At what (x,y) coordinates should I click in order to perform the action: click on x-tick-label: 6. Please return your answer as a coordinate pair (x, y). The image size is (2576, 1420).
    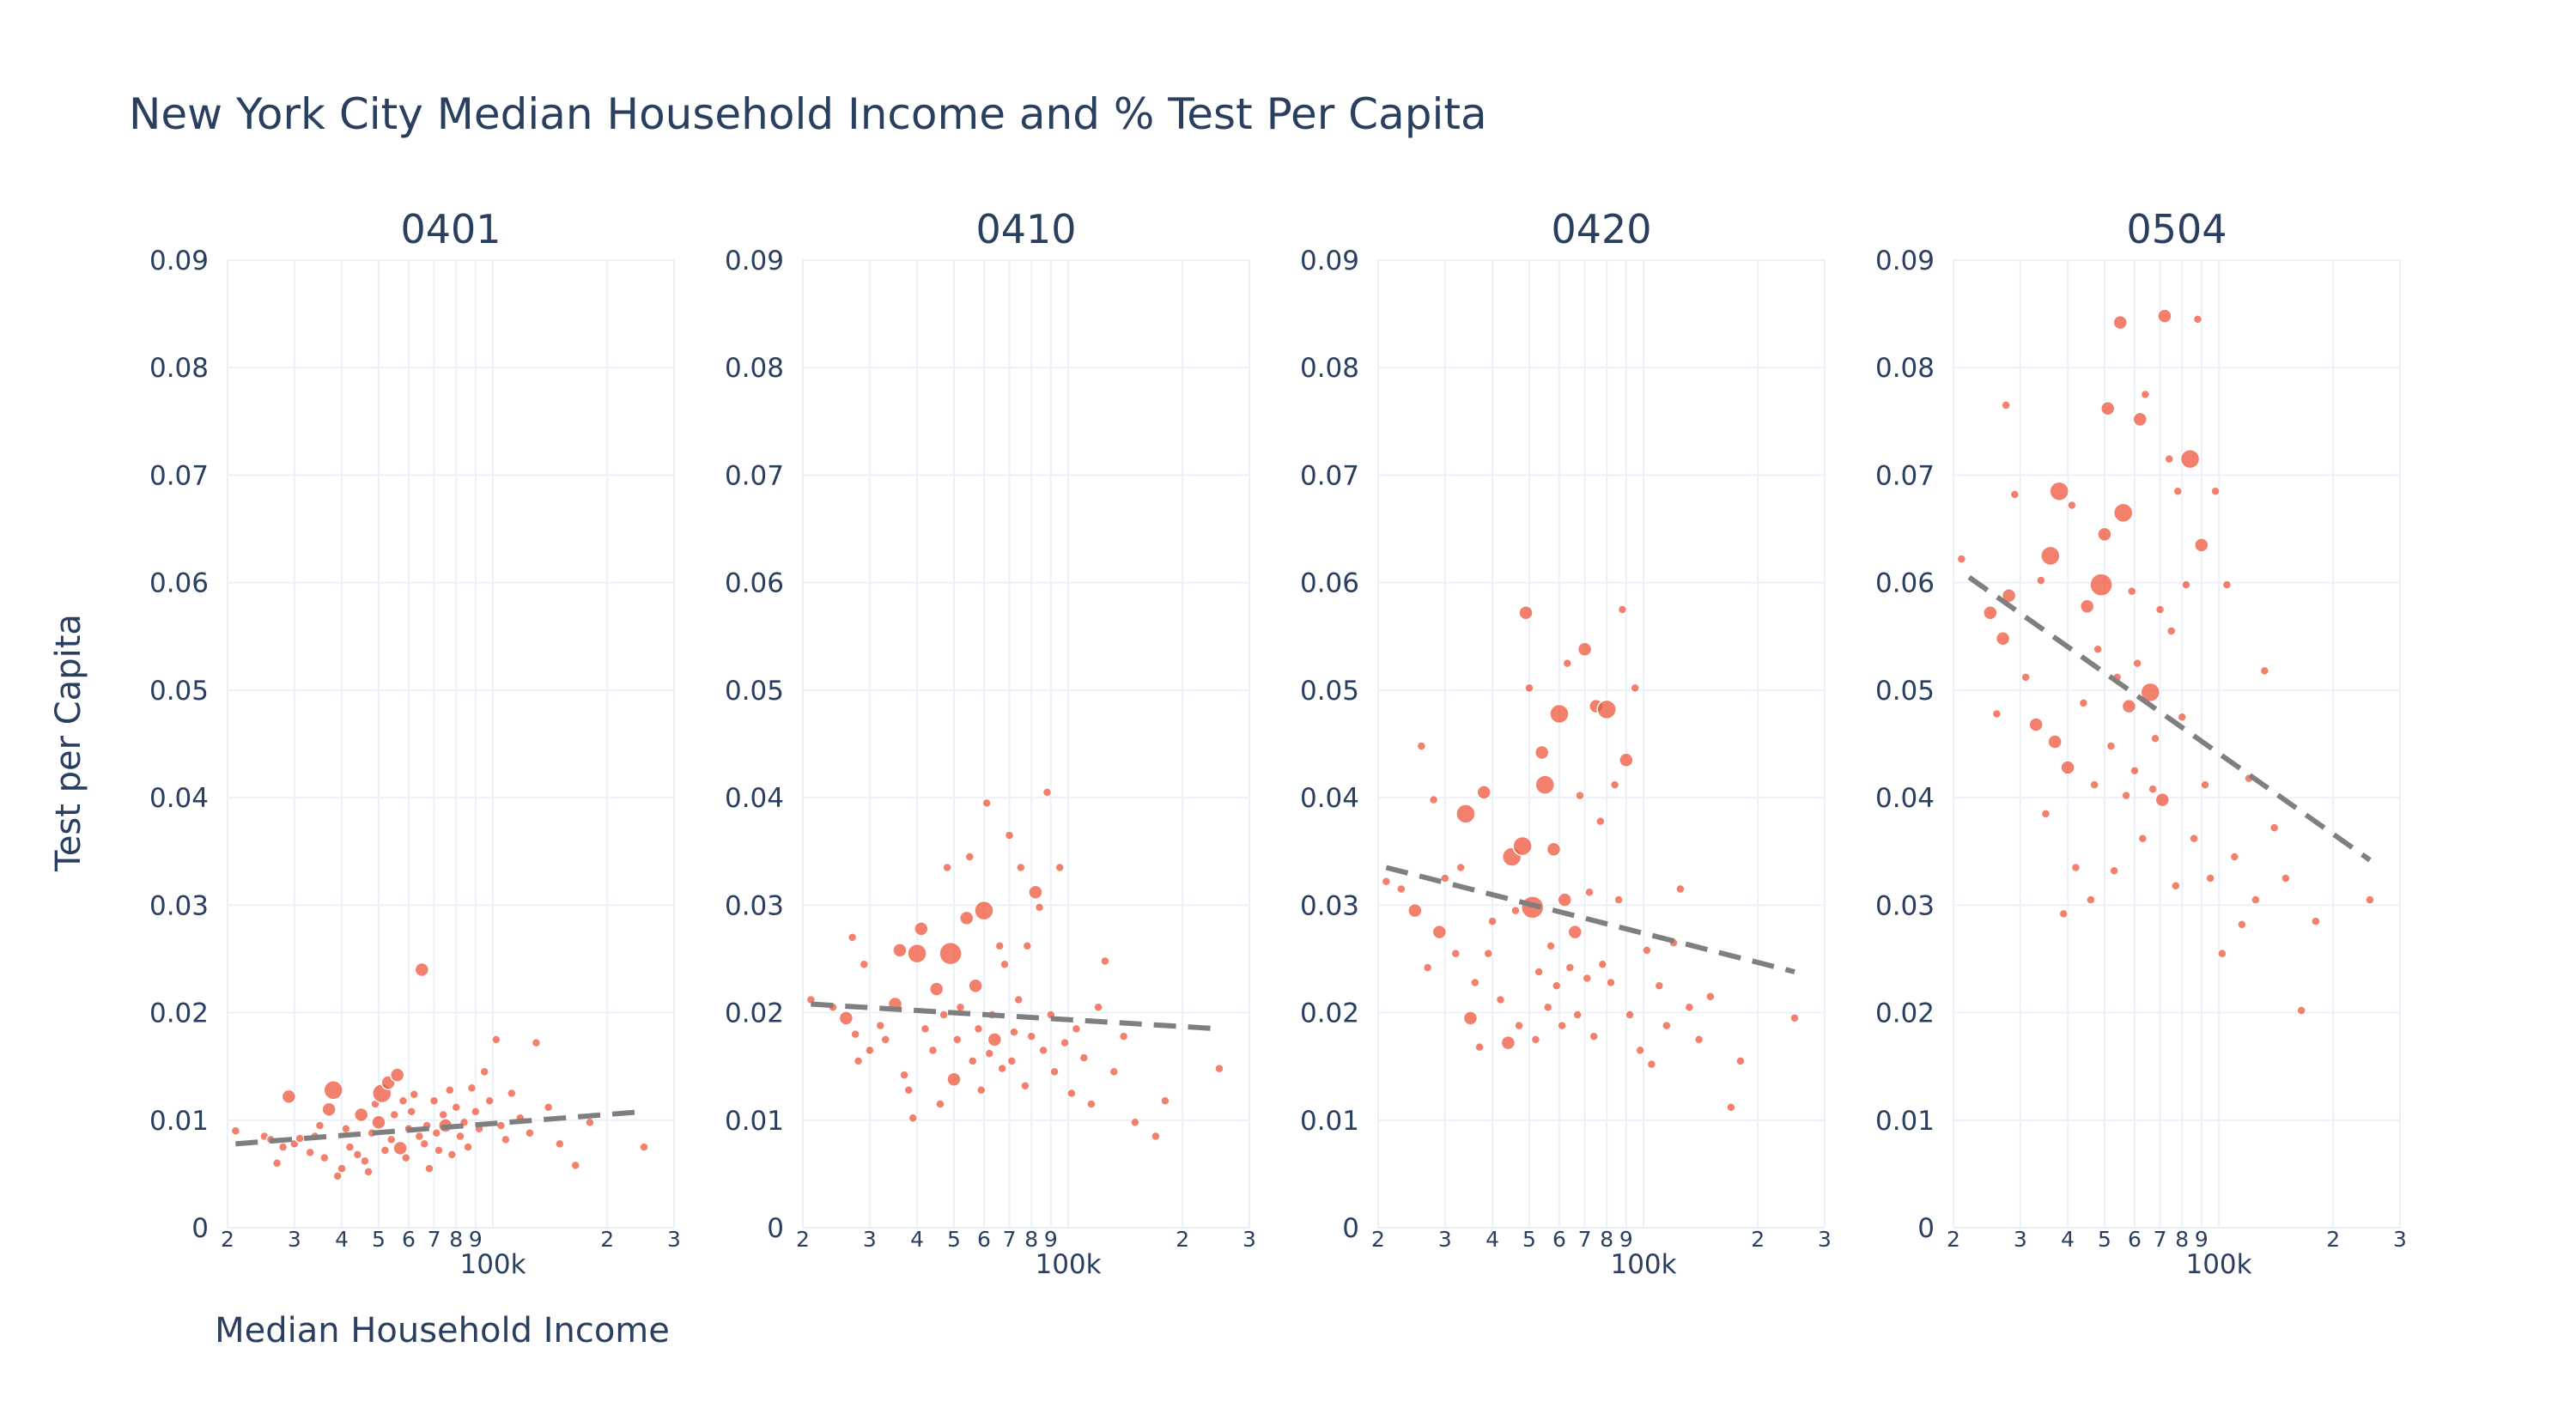
    Looking at the image, I should click on (409, 1239).